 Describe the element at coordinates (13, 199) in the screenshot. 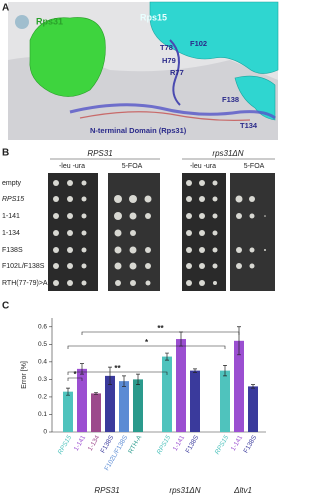

I see `row-label: RPS15` at that location.